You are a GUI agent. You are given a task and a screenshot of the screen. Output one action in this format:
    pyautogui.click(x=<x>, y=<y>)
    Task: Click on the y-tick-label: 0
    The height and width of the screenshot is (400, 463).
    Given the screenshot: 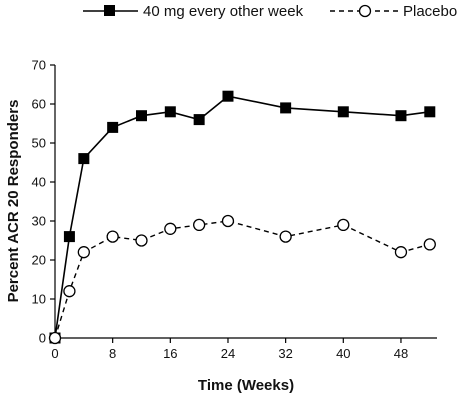 What is the action you would take?
    pyautogui.click(x=42, y=338)
    